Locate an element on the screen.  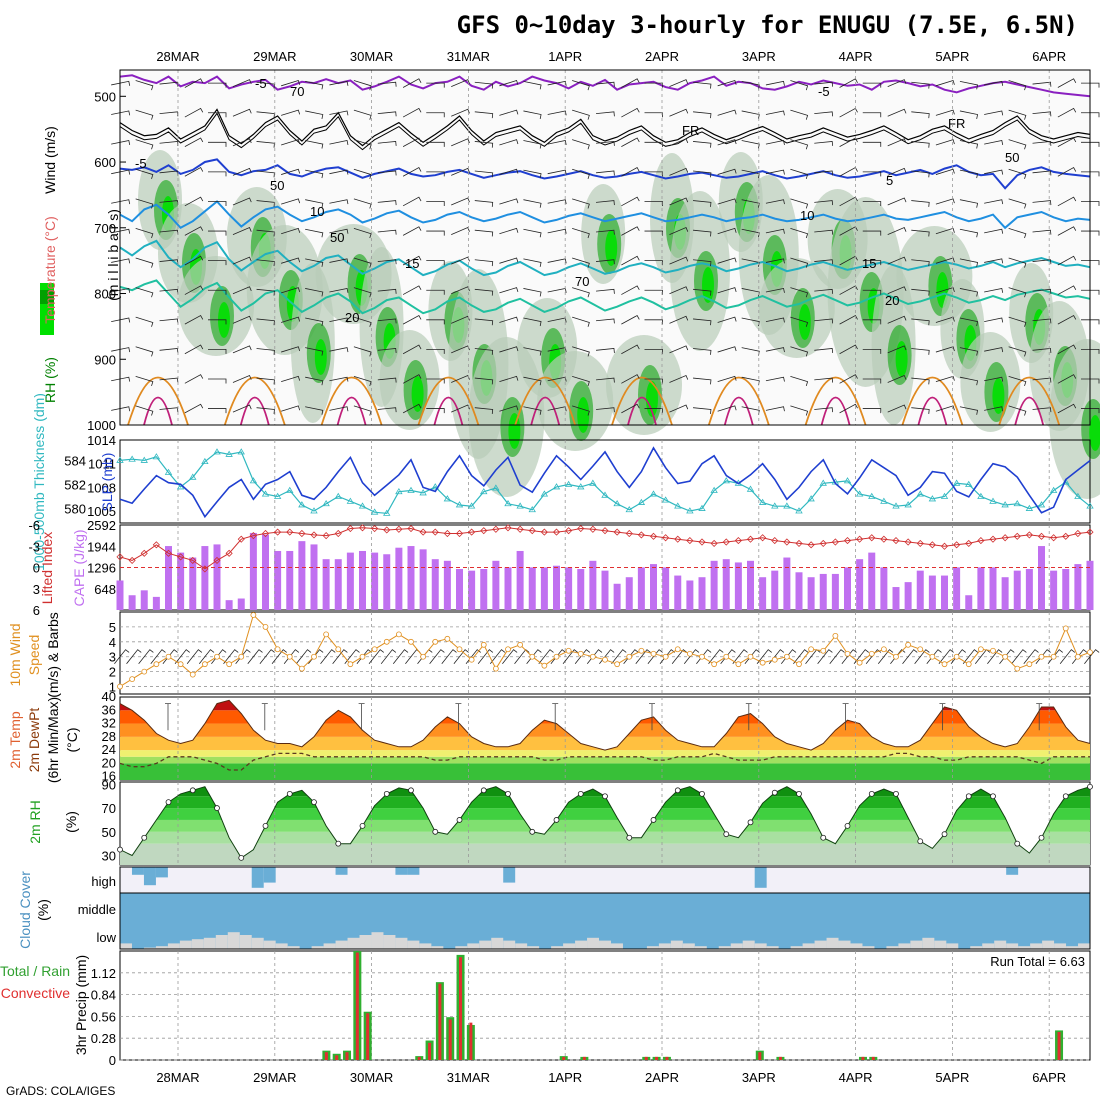
precip-tick-label: 0.56 is located at coordinates (103, 1016).